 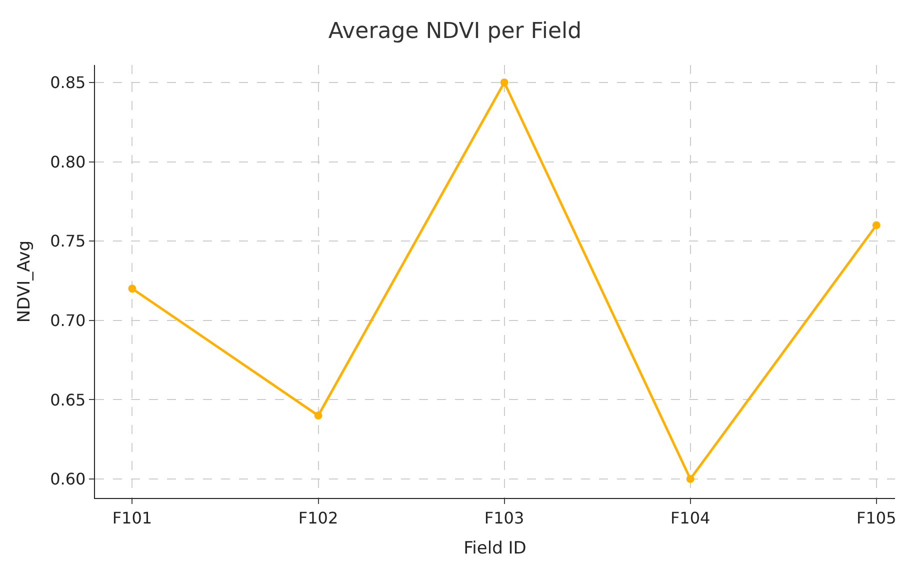 I want to click on chart-title: Average NDVI per Field, so click(x=455, y=31).